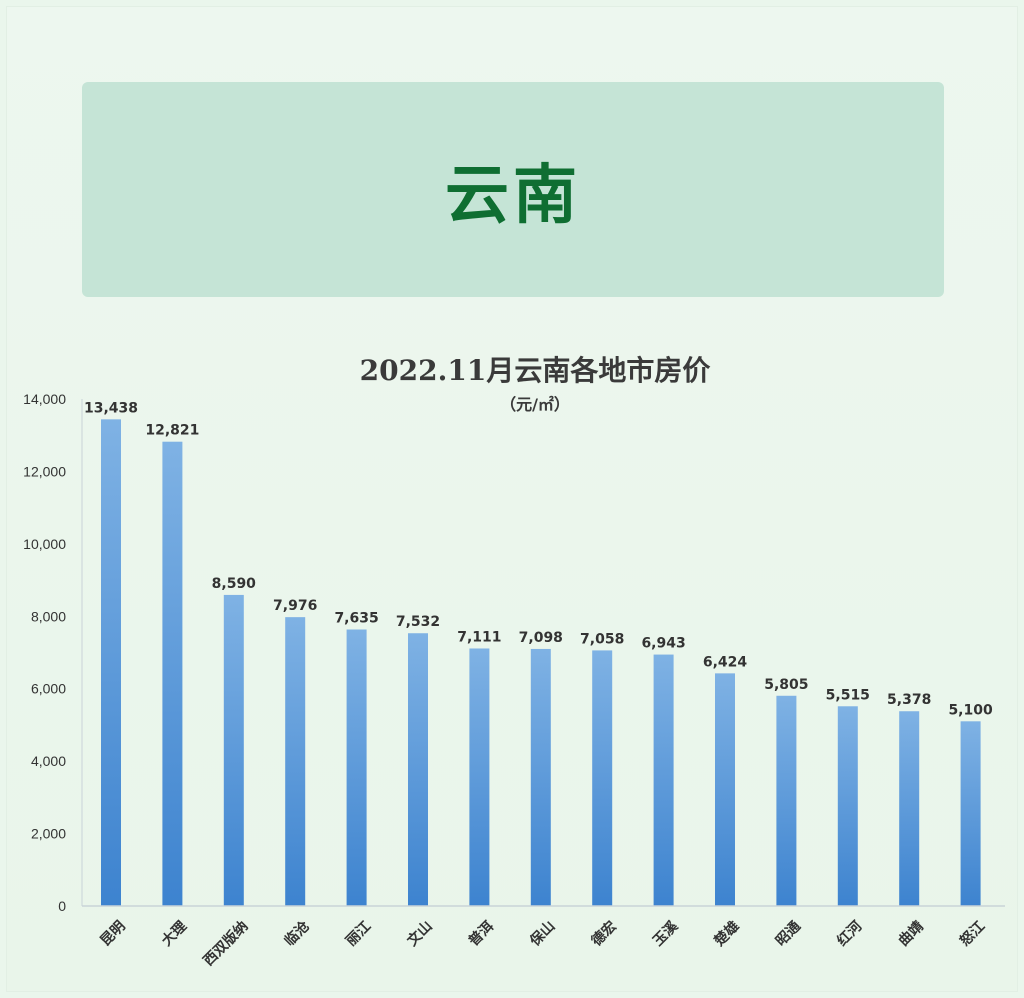  I want to click on x-tick-label: 文山, so click(420, 934).